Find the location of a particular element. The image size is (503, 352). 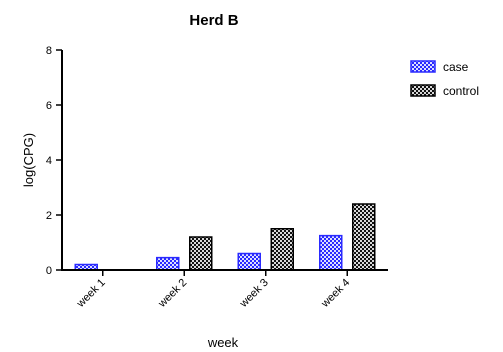

y-ticks-group: 0 2 4 6 8 is located at coordinates (54, 161).